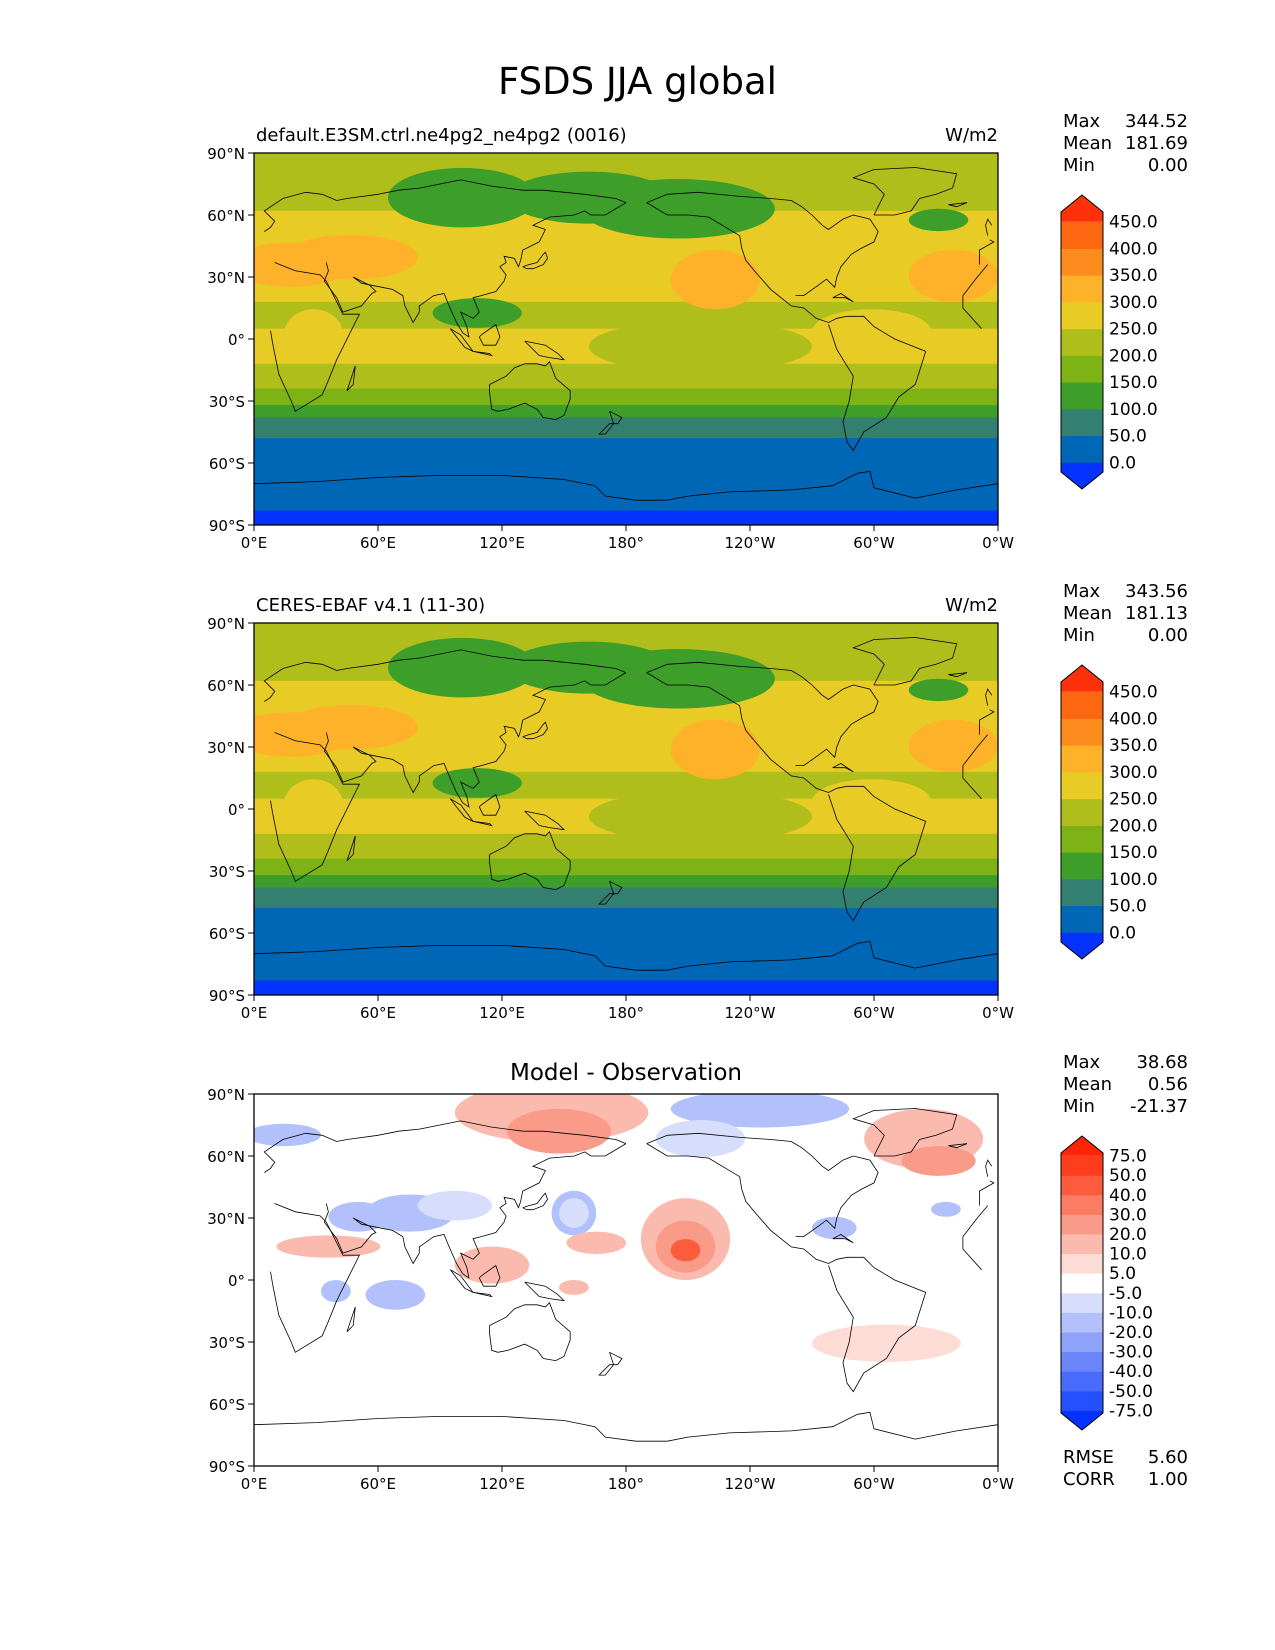 The height and width of the screenshot is (1650, 1275). What do you see at coordinates (1082, 121) in the screenshot?
I see `stat-label: Max` at bounding box center [1082, 121].